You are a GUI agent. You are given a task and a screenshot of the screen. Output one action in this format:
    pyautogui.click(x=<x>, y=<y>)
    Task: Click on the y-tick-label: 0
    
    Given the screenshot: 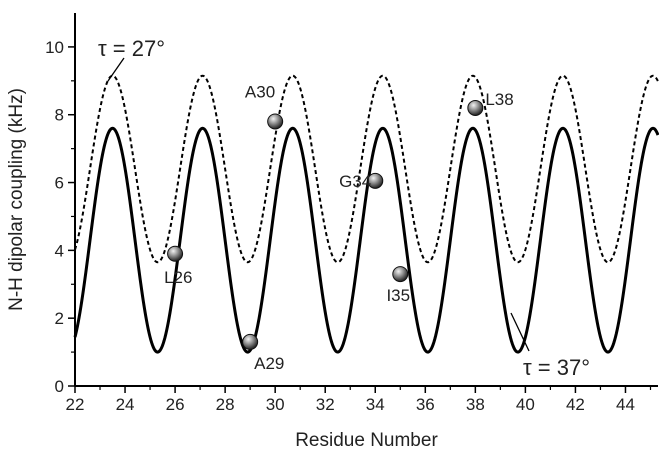 What is the action you would take?
    pyautogui.click(x=59, y=386)
    